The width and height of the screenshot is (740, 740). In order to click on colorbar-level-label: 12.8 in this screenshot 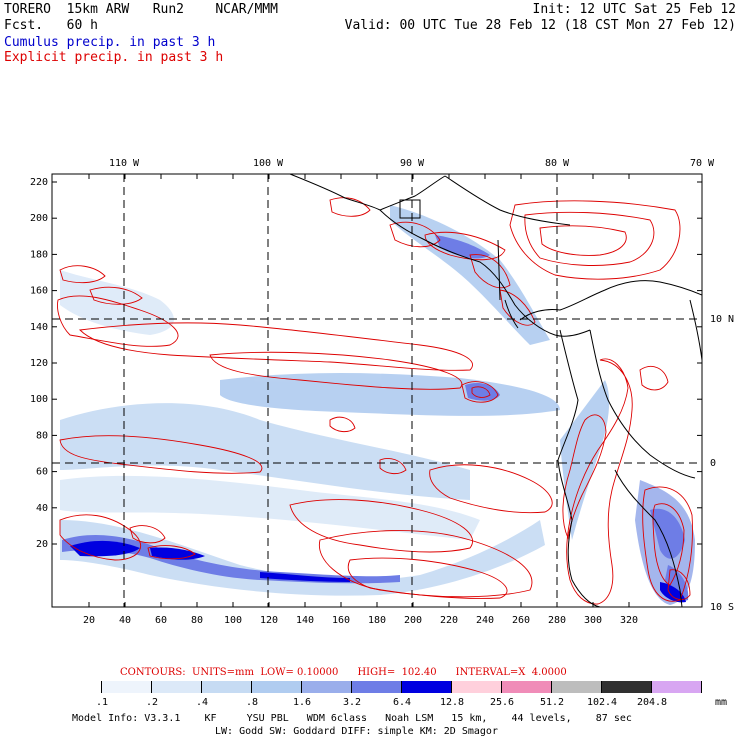, I will do `click(452, 702)`.